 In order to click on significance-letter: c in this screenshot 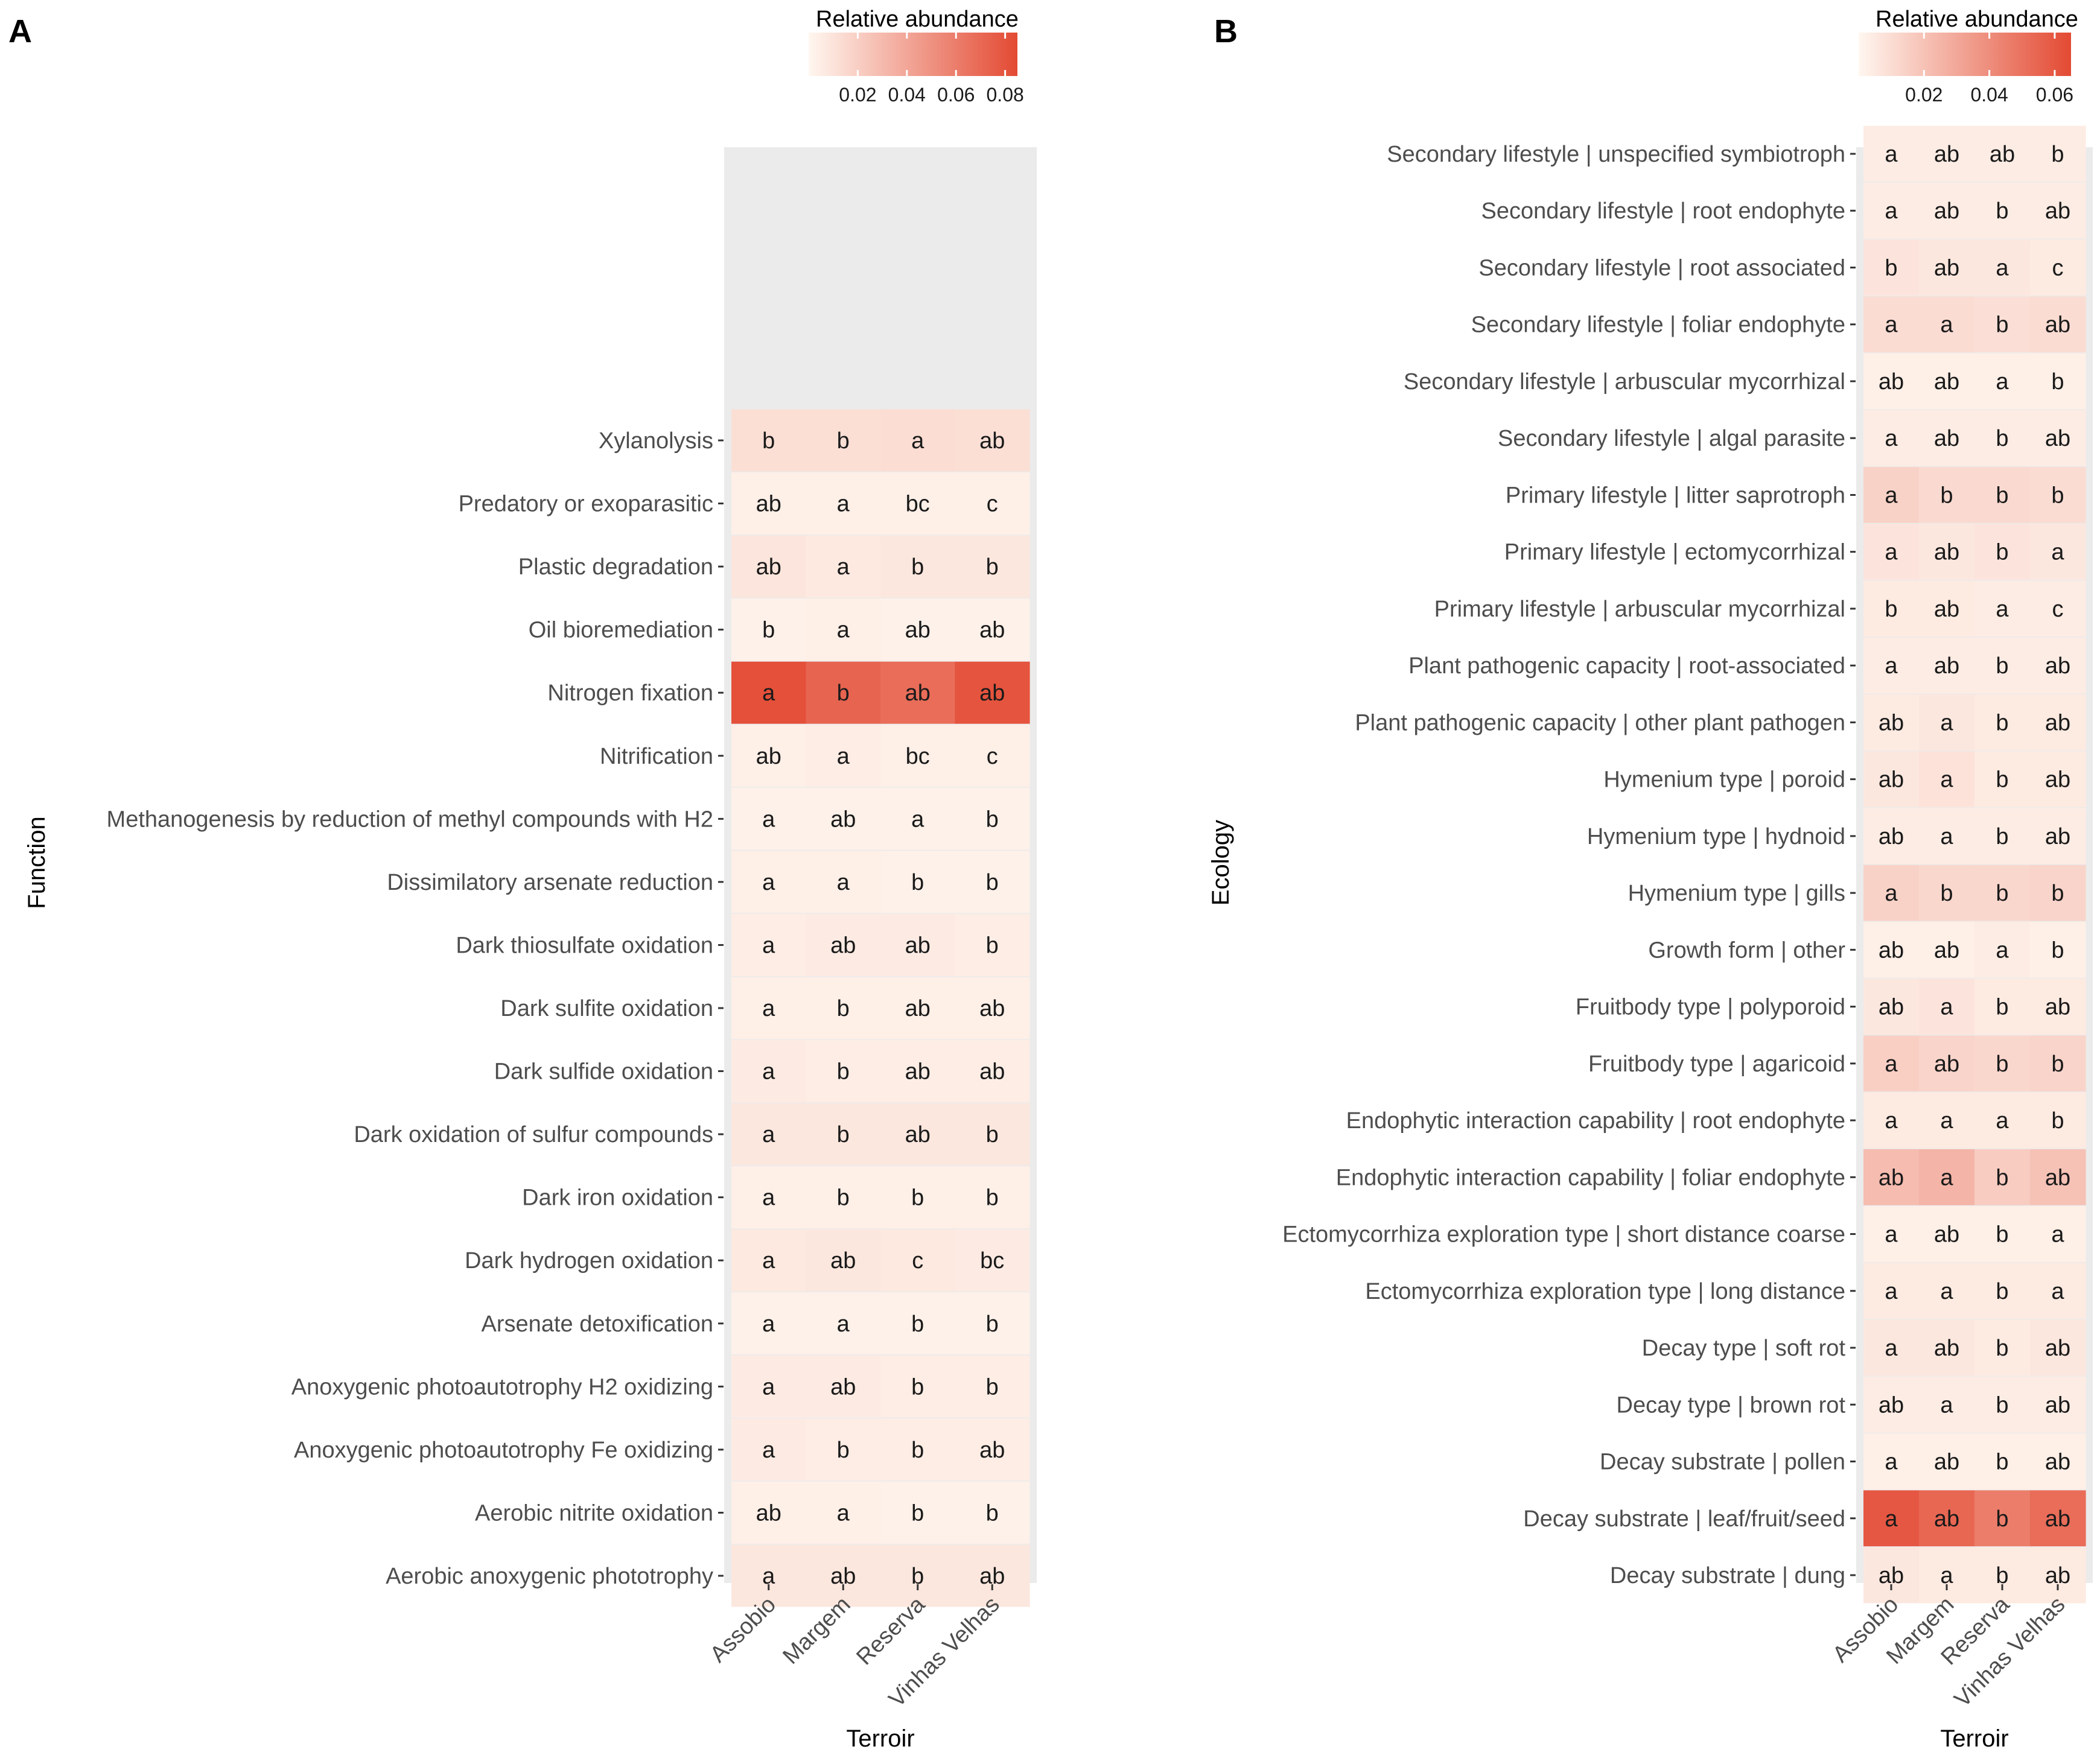, I will do `click(2058, 609)`.